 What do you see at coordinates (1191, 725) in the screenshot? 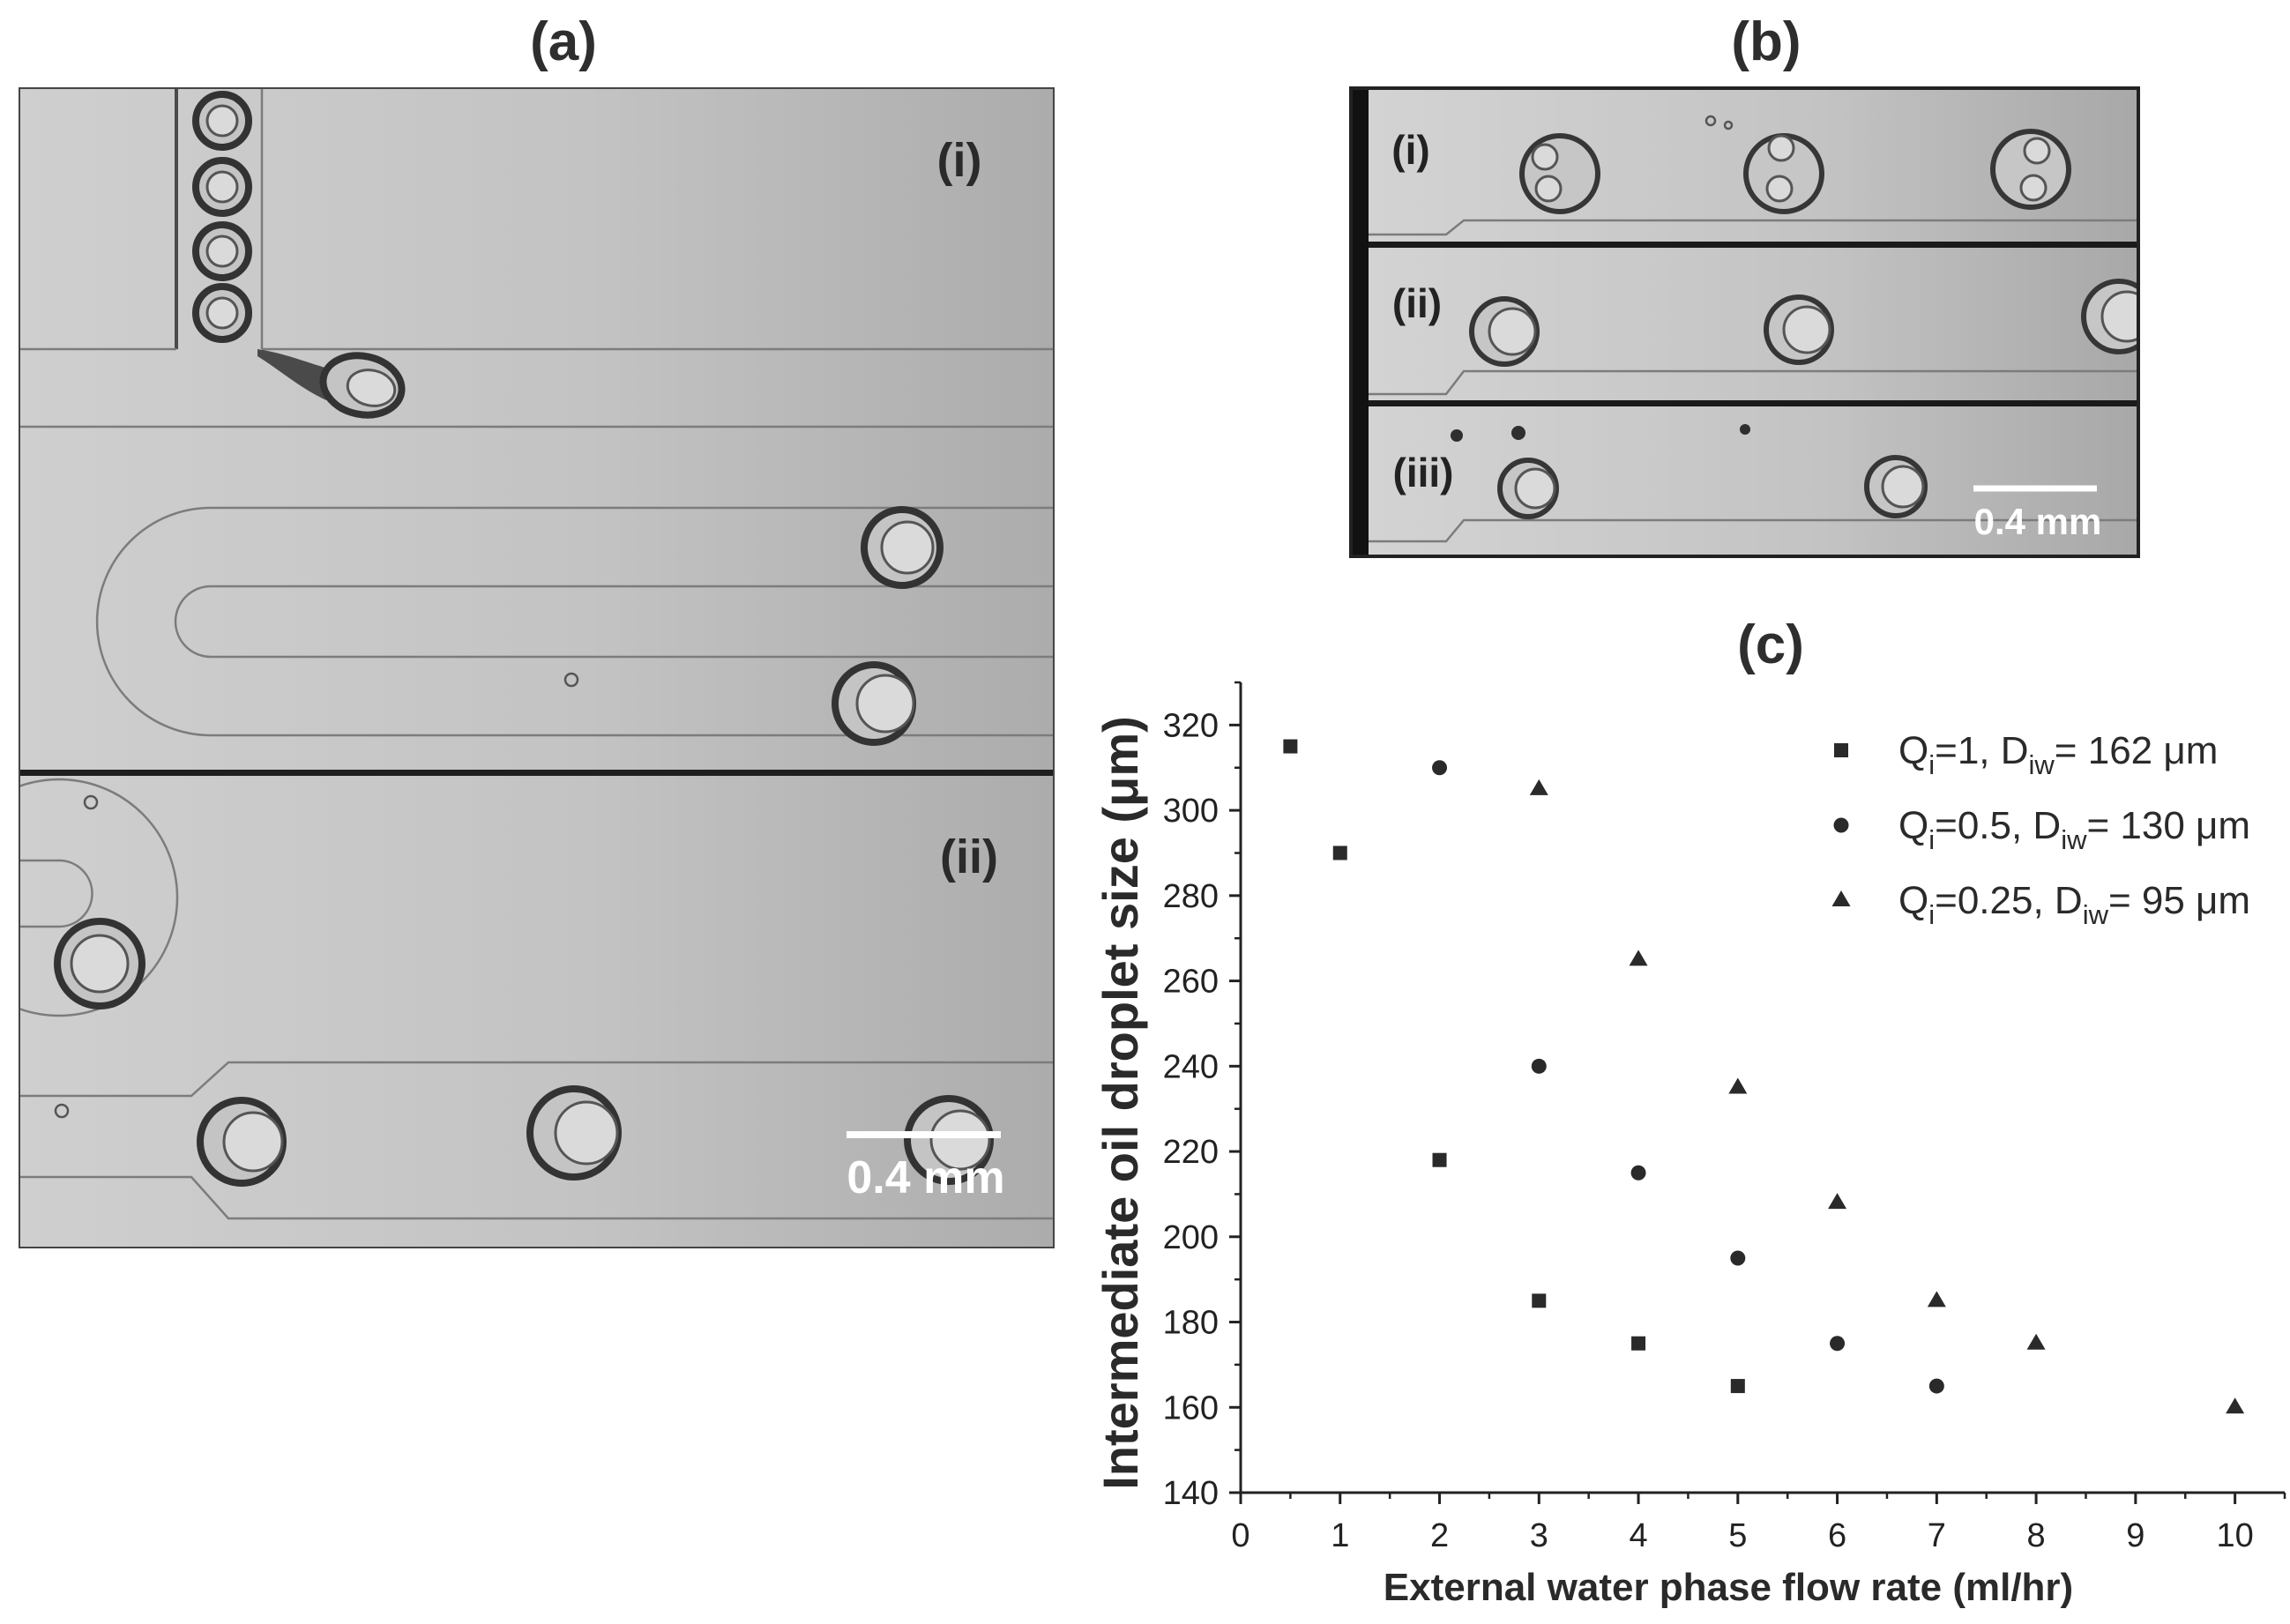
I see `y-tick-label: 320` at bounding box center [1191, 725].